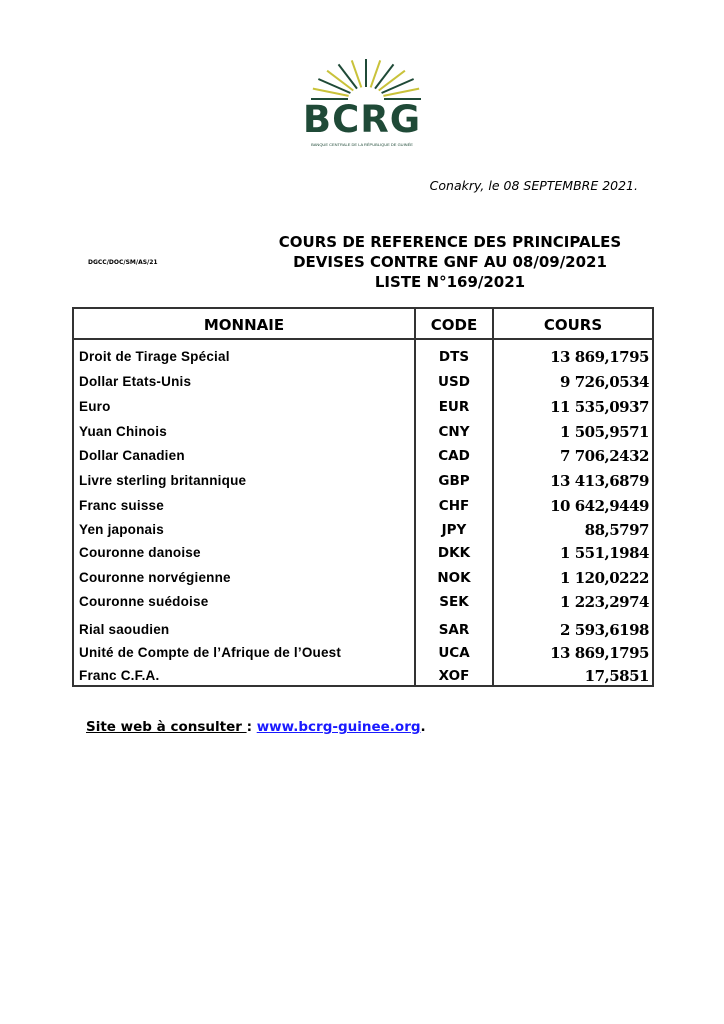 This screenshot has width=724, height=1024. Describe the element at coordinates (244, 325) in the screenshot. I see `header-currency: MONNAIE` at that location.